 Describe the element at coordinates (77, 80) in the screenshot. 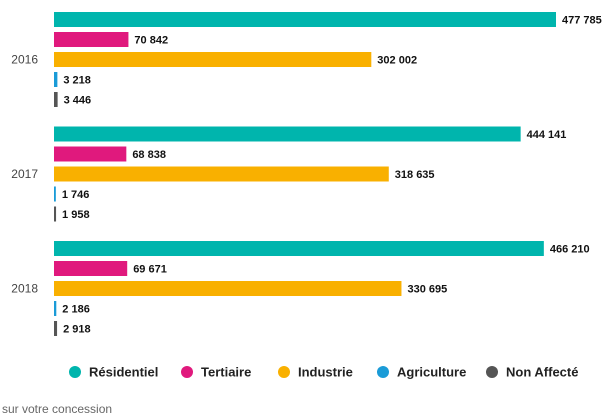

I see `value-label: 3 218` at that location.